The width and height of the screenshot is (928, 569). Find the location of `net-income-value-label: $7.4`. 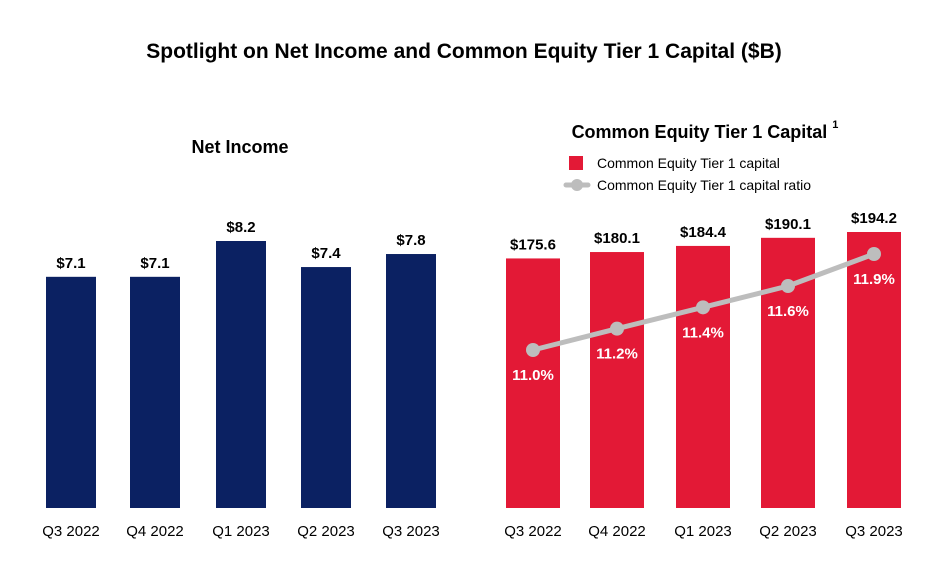

net-income-value-label: $7.4 is located at coordinates (326, 253).